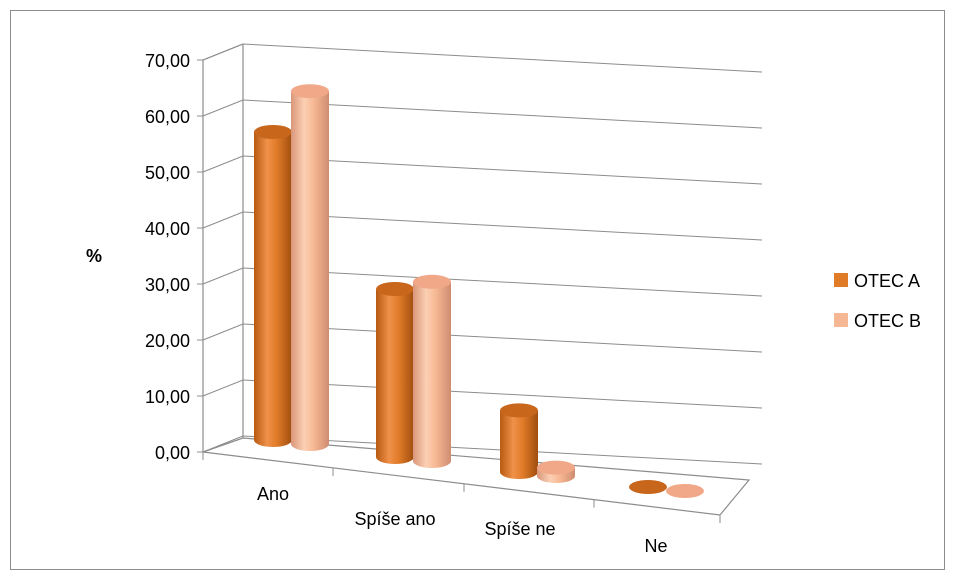 The width and height of the screenshot is (957, 582). I want to click on y-tick-label: 60,00, so click(167, 117).